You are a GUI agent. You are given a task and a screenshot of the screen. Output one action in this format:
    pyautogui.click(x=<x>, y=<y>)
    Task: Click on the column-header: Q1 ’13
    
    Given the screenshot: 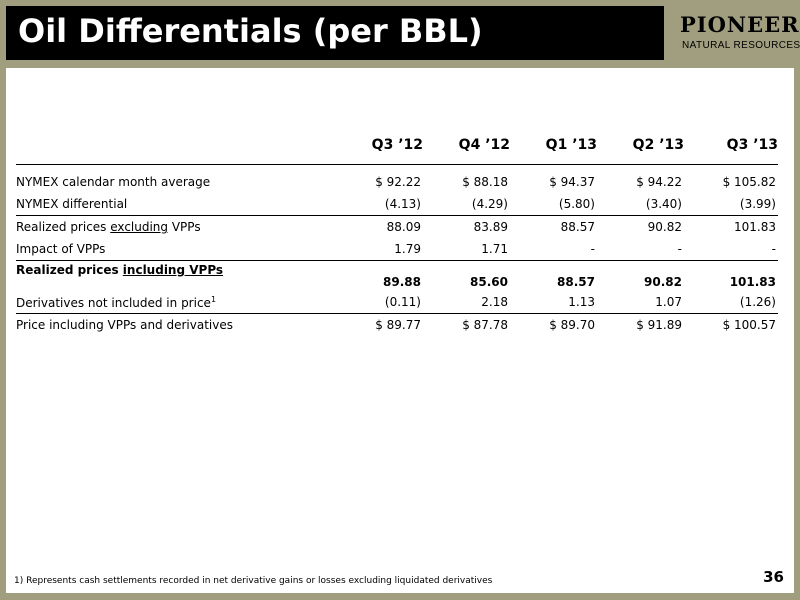 What is the action you would take?
    pyautogui.click(x=553, y=149)
    